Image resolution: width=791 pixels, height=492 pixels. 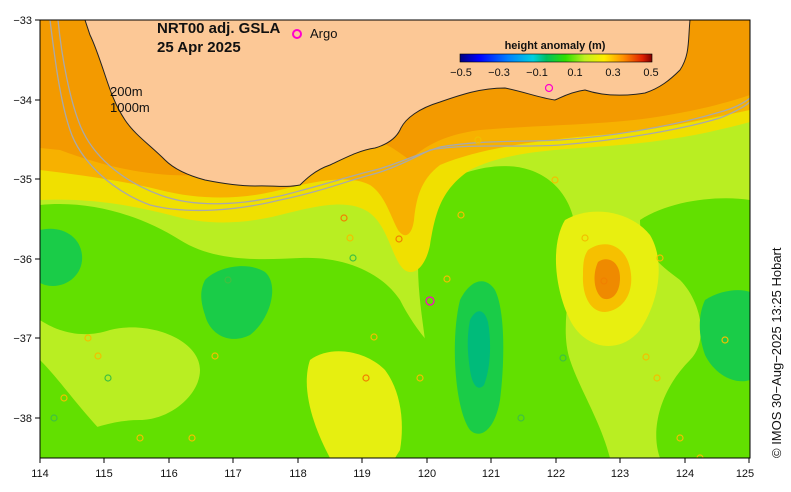 I want to click on eddy-core-west, so click(x=61, y=257).